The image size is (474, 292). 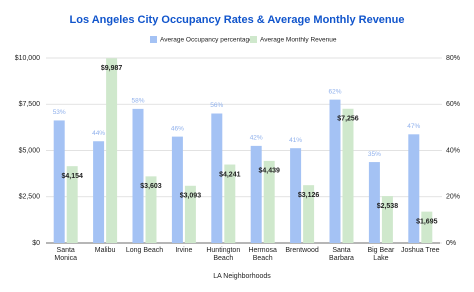 I want to click on x-tick-label: Brentwood, so click(x=302, y=250).